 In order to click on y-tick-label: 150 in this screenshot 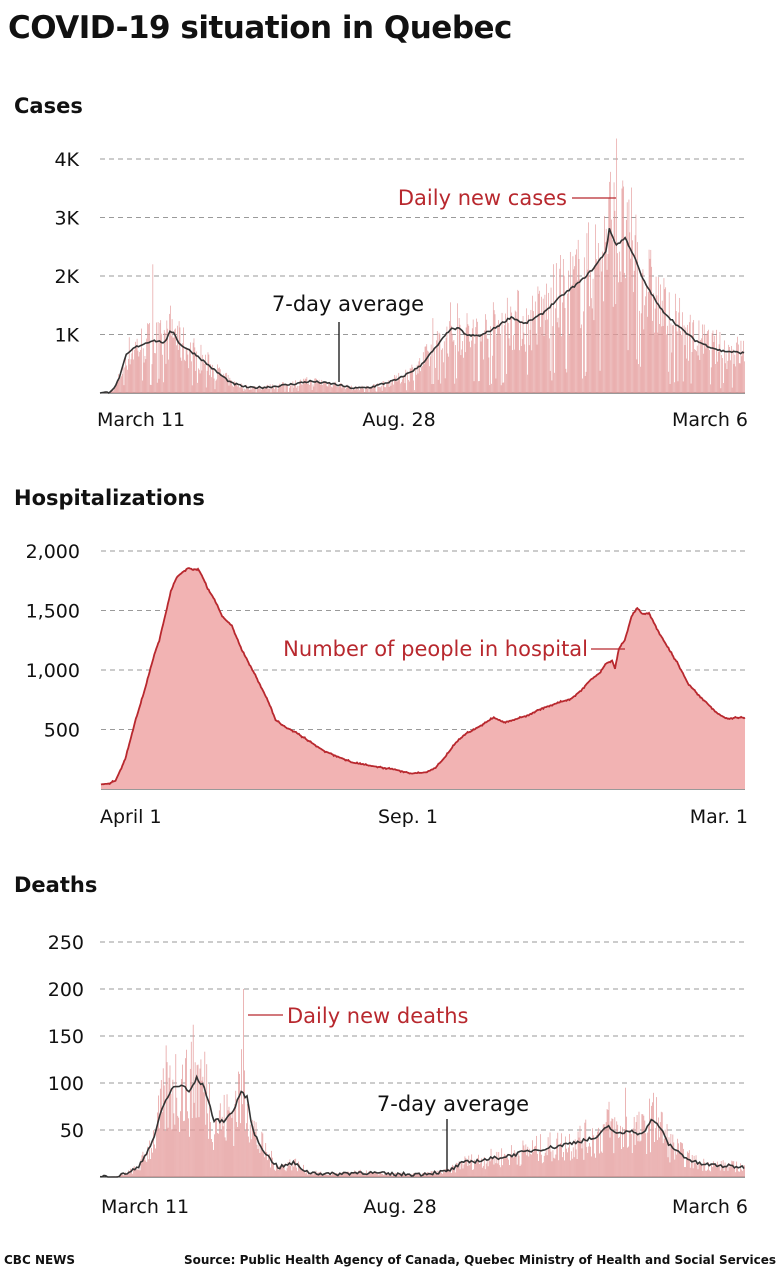, I will do `click(66, 1037)`.